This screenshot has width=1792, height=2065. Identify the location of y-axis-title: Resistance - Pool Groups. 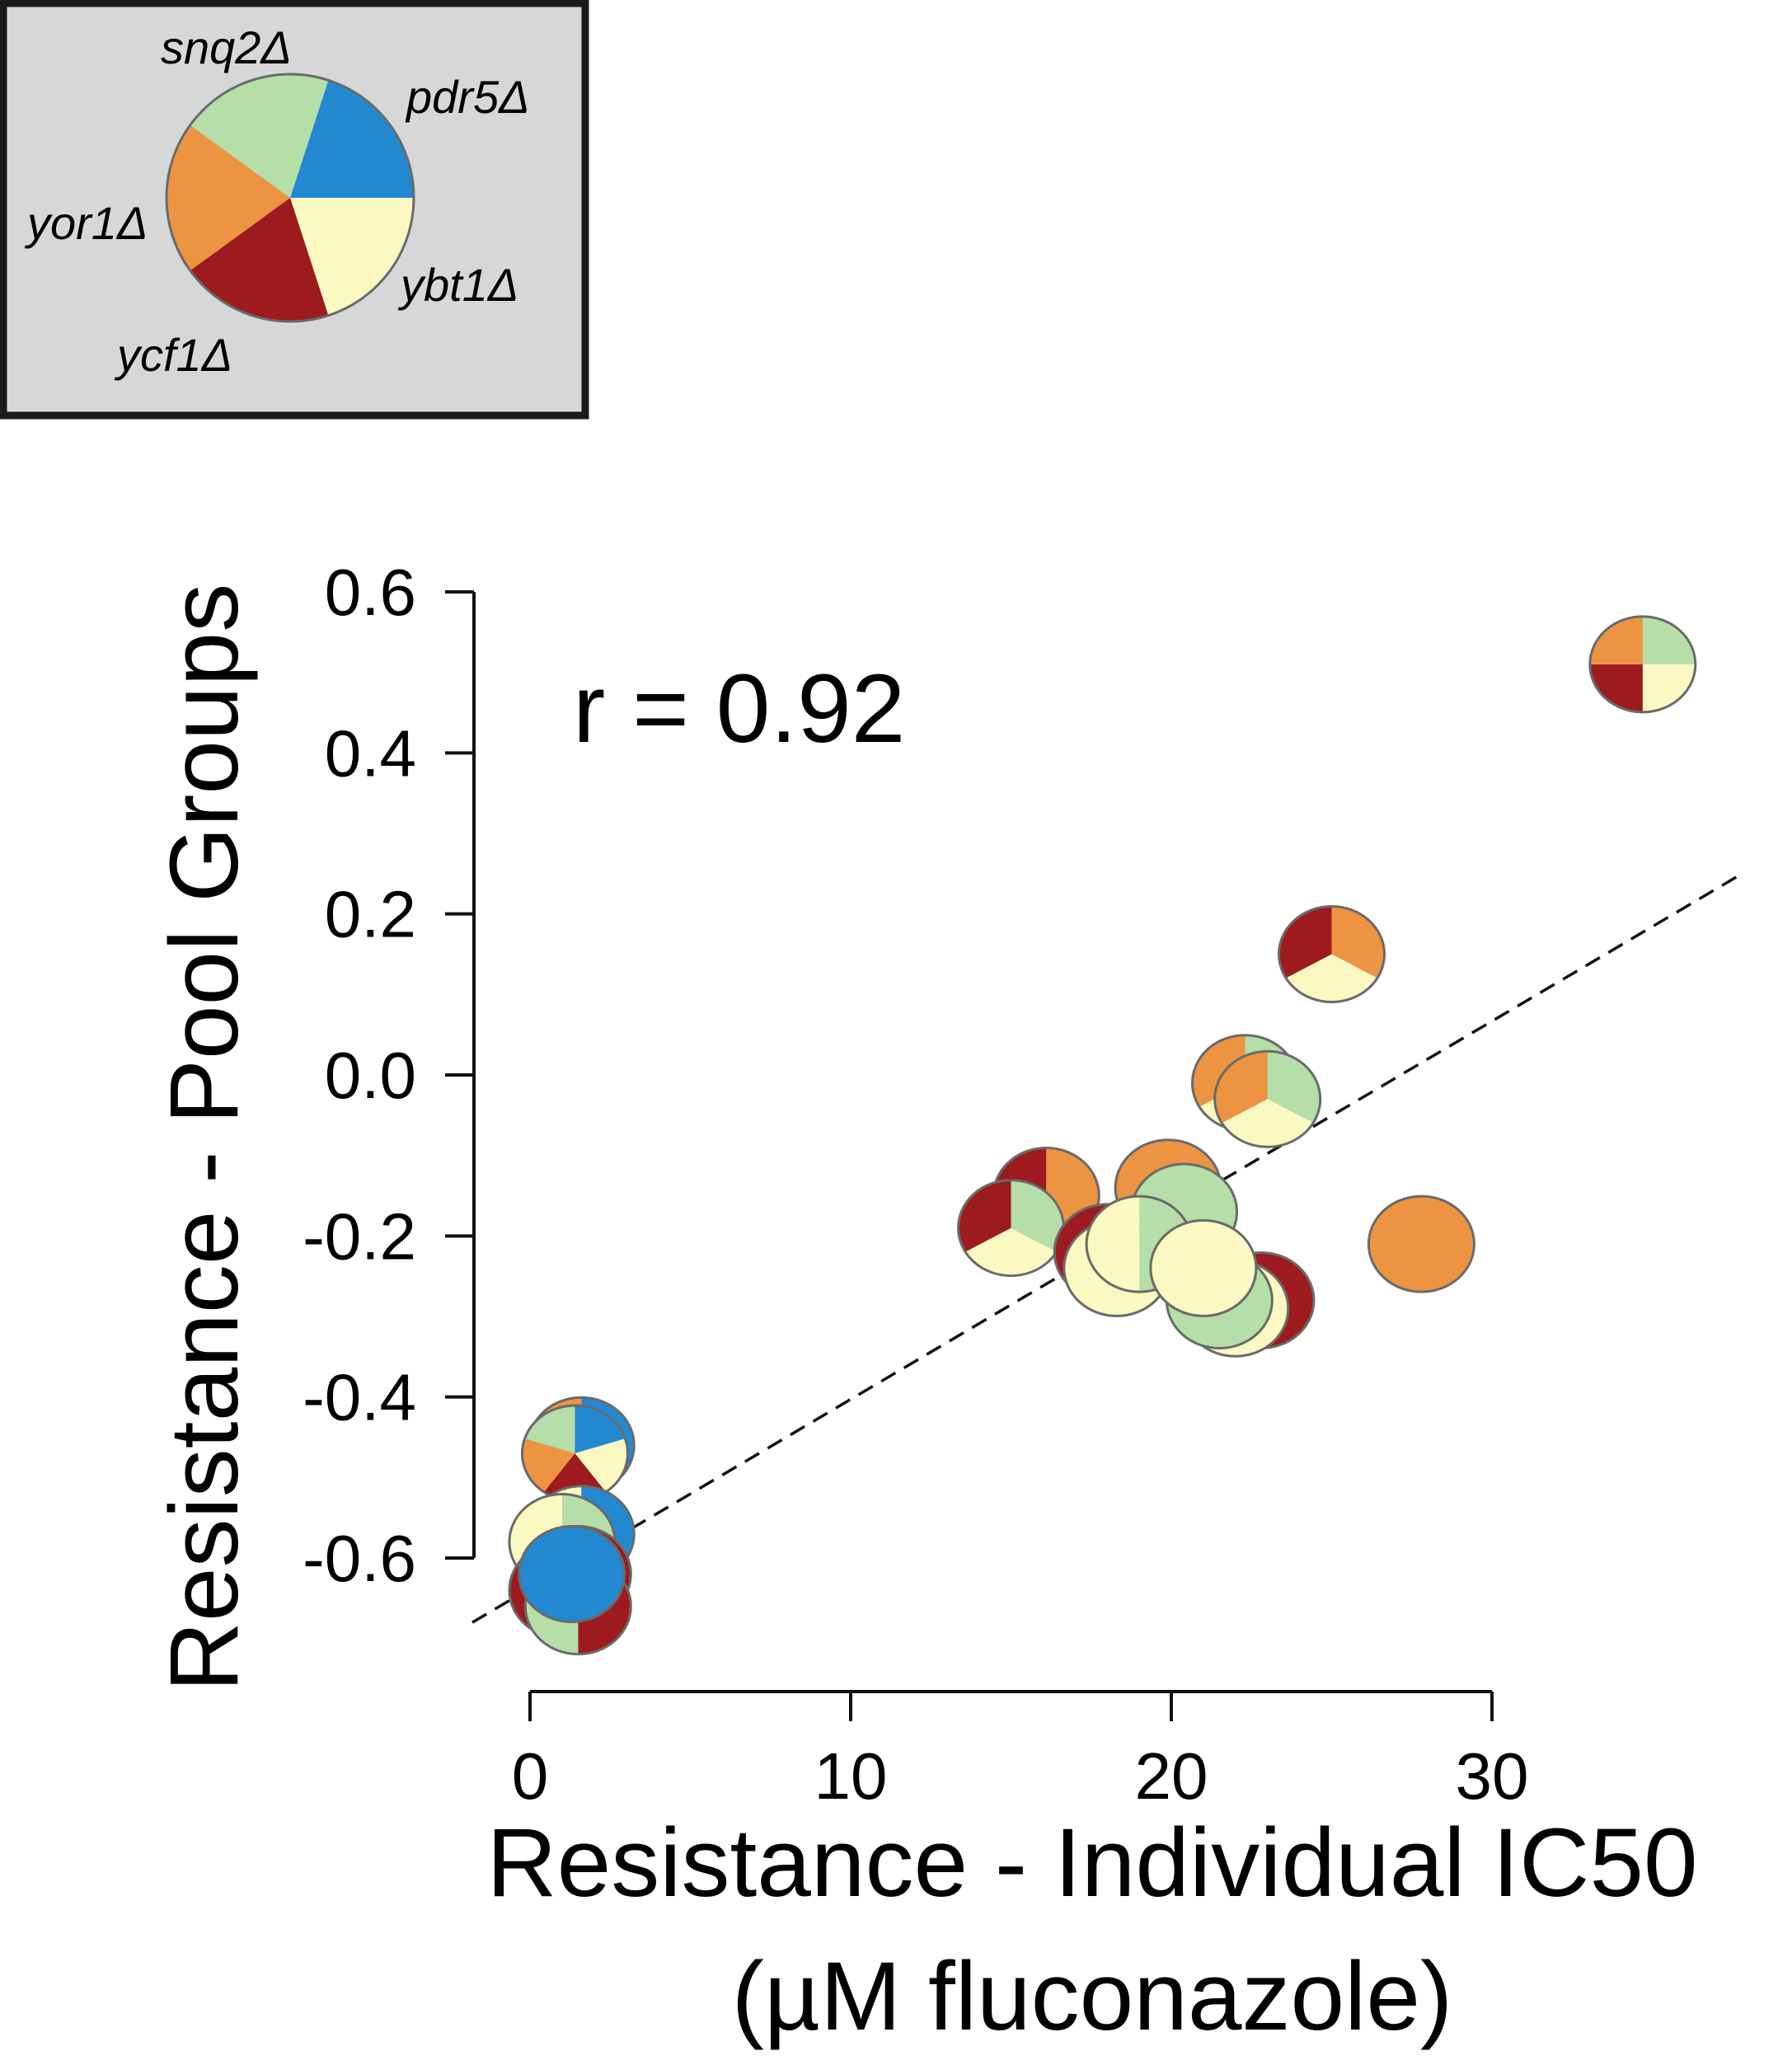
(204, 1138).